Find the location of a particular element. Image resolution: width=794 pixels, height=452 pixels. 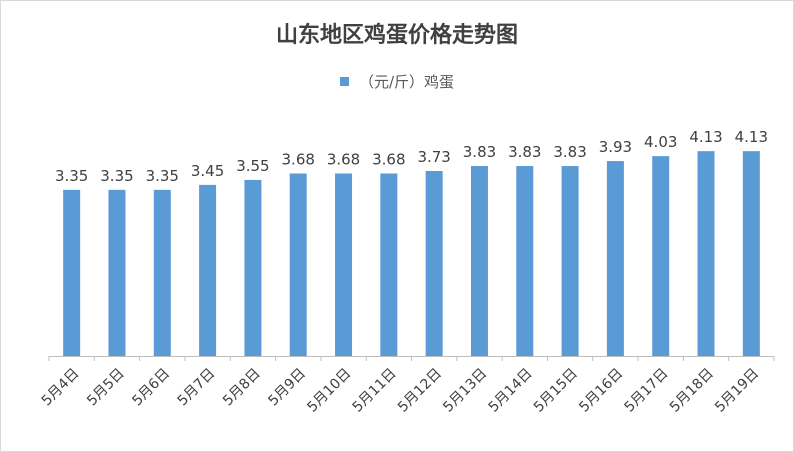

x-tick-label: 5月10日 is located at coordinates (329, 391).